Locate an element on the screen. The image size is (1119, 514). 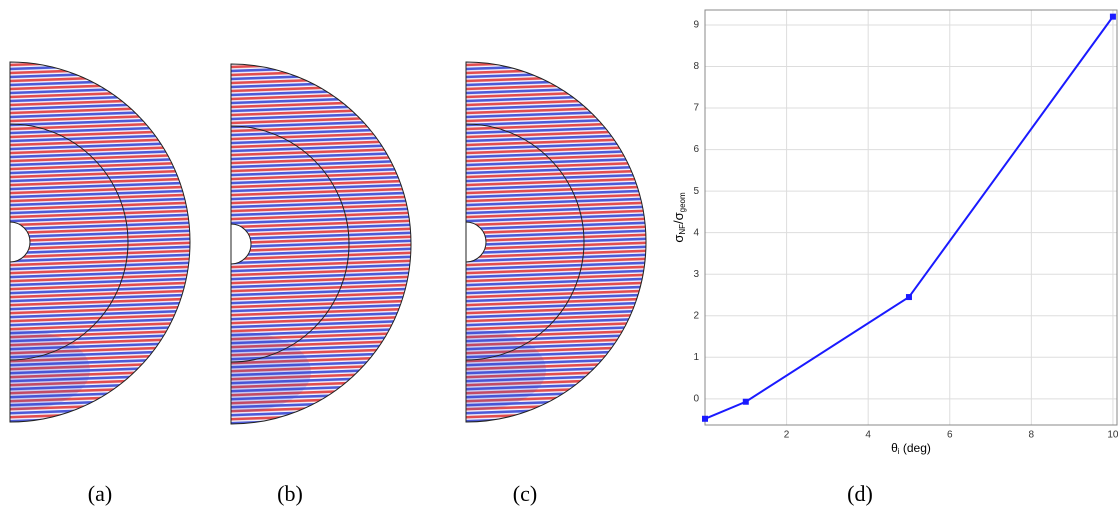
y-tick-label: 4 is located at coordinates (696, 232).